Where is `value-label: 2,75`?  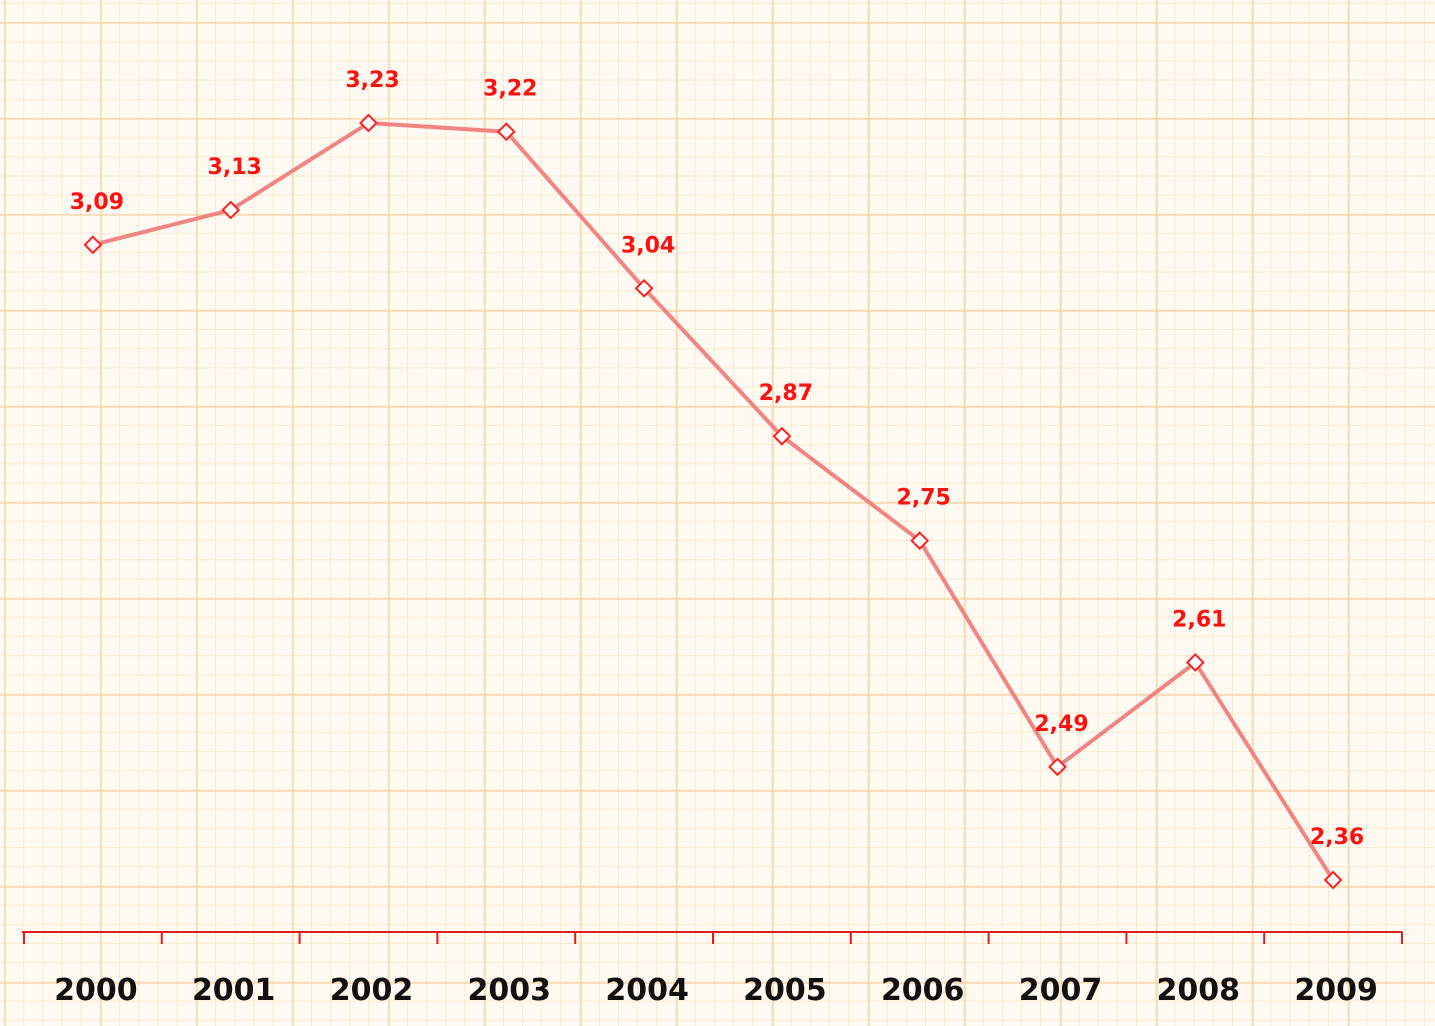
value-label: 2,75 is located at coordinates (924, 498).